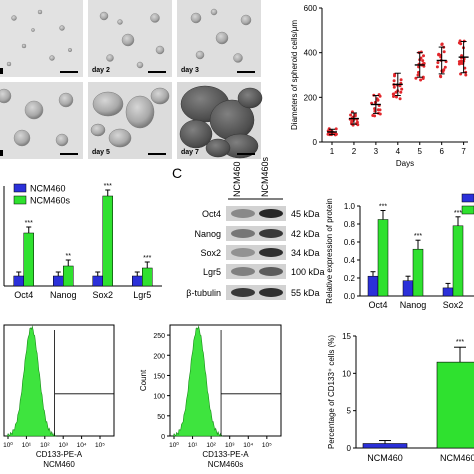 This screenshot has width=474, height=474. I want to click on x-tick-label: 6, so click(441, 151).